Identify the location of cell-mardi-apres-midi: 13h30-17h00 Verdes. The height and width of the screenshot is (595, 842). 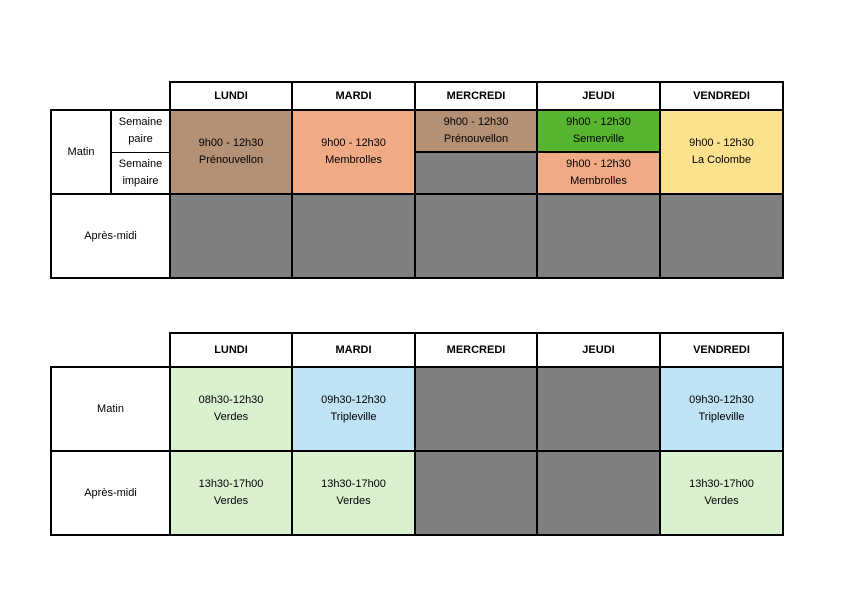
(353, 493).